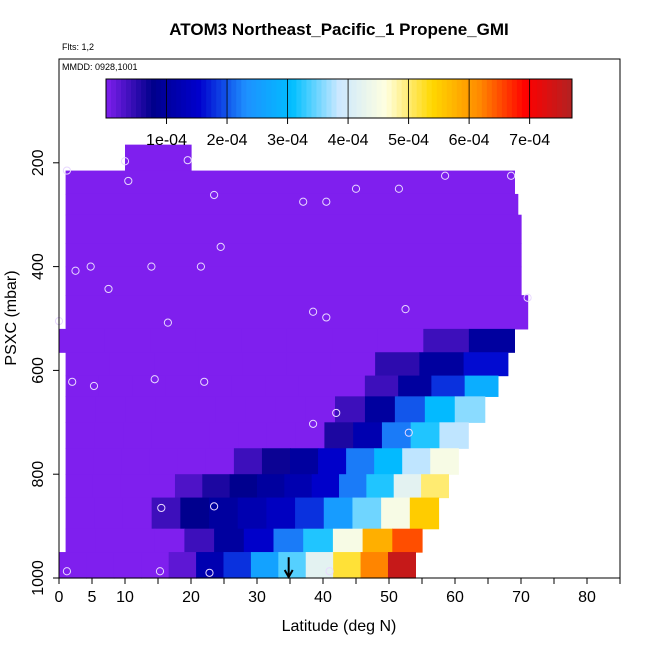 This screenshot has width=650, height=650. Describe the element at coordinates (38, 578) in the screenshot. I see `y-tick-label-4: 1000` at that location.